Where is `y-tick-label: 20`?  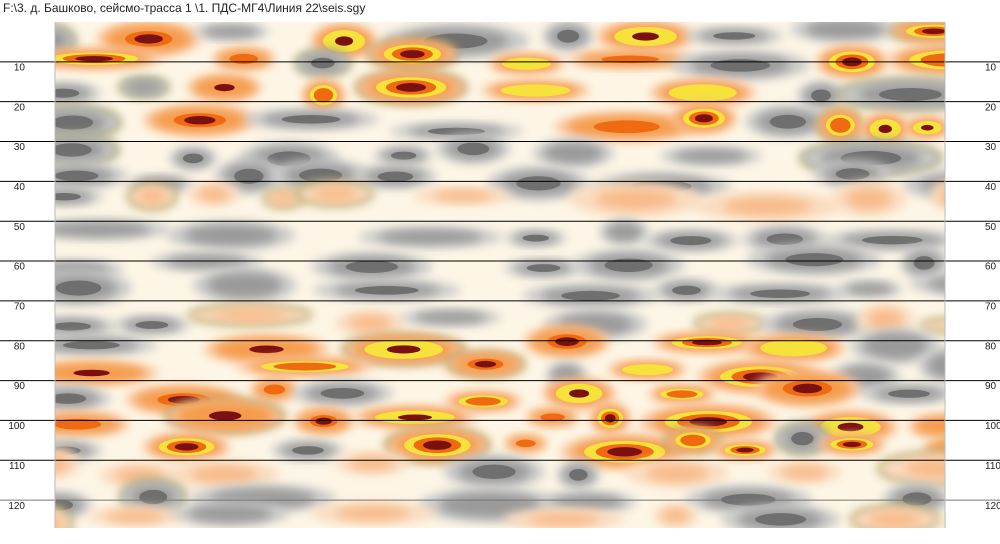
y-tick-label: 20 is located at coordinates (20, 107).